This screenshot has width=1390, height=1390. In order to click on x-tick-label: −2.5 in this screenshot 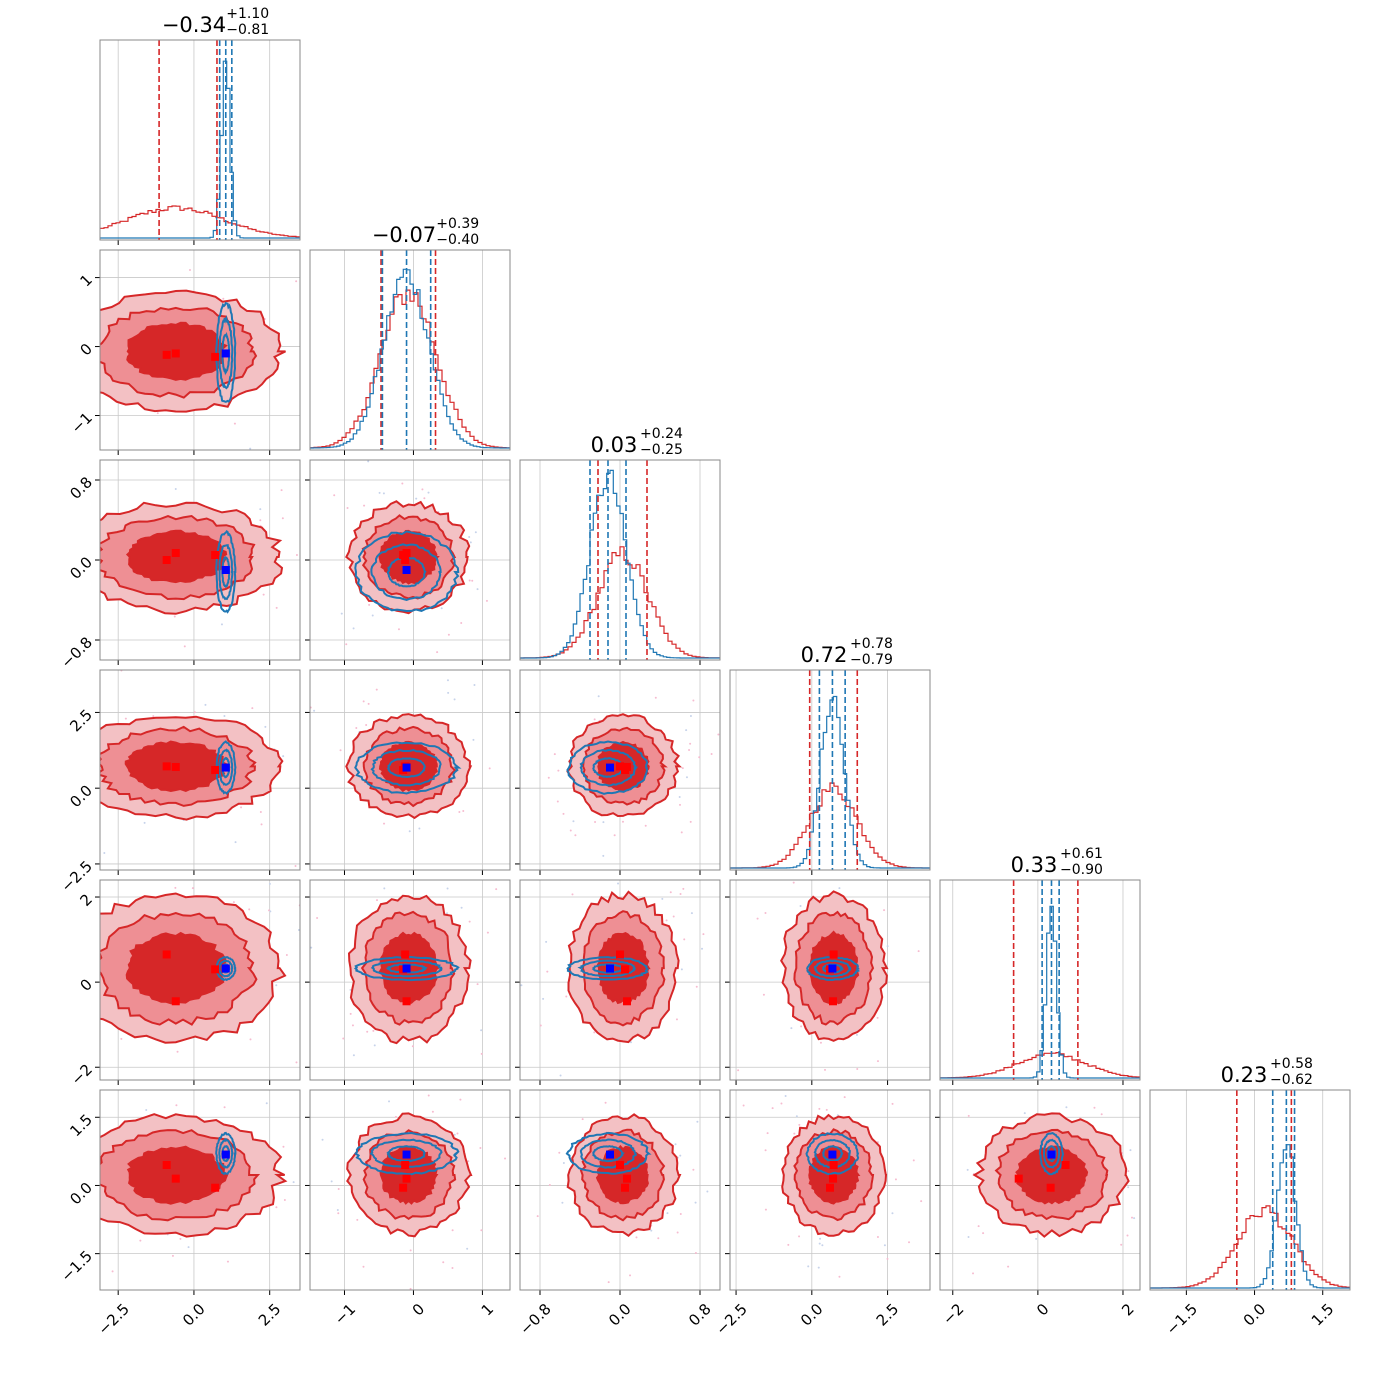, I will do `click(731, 1319)`.